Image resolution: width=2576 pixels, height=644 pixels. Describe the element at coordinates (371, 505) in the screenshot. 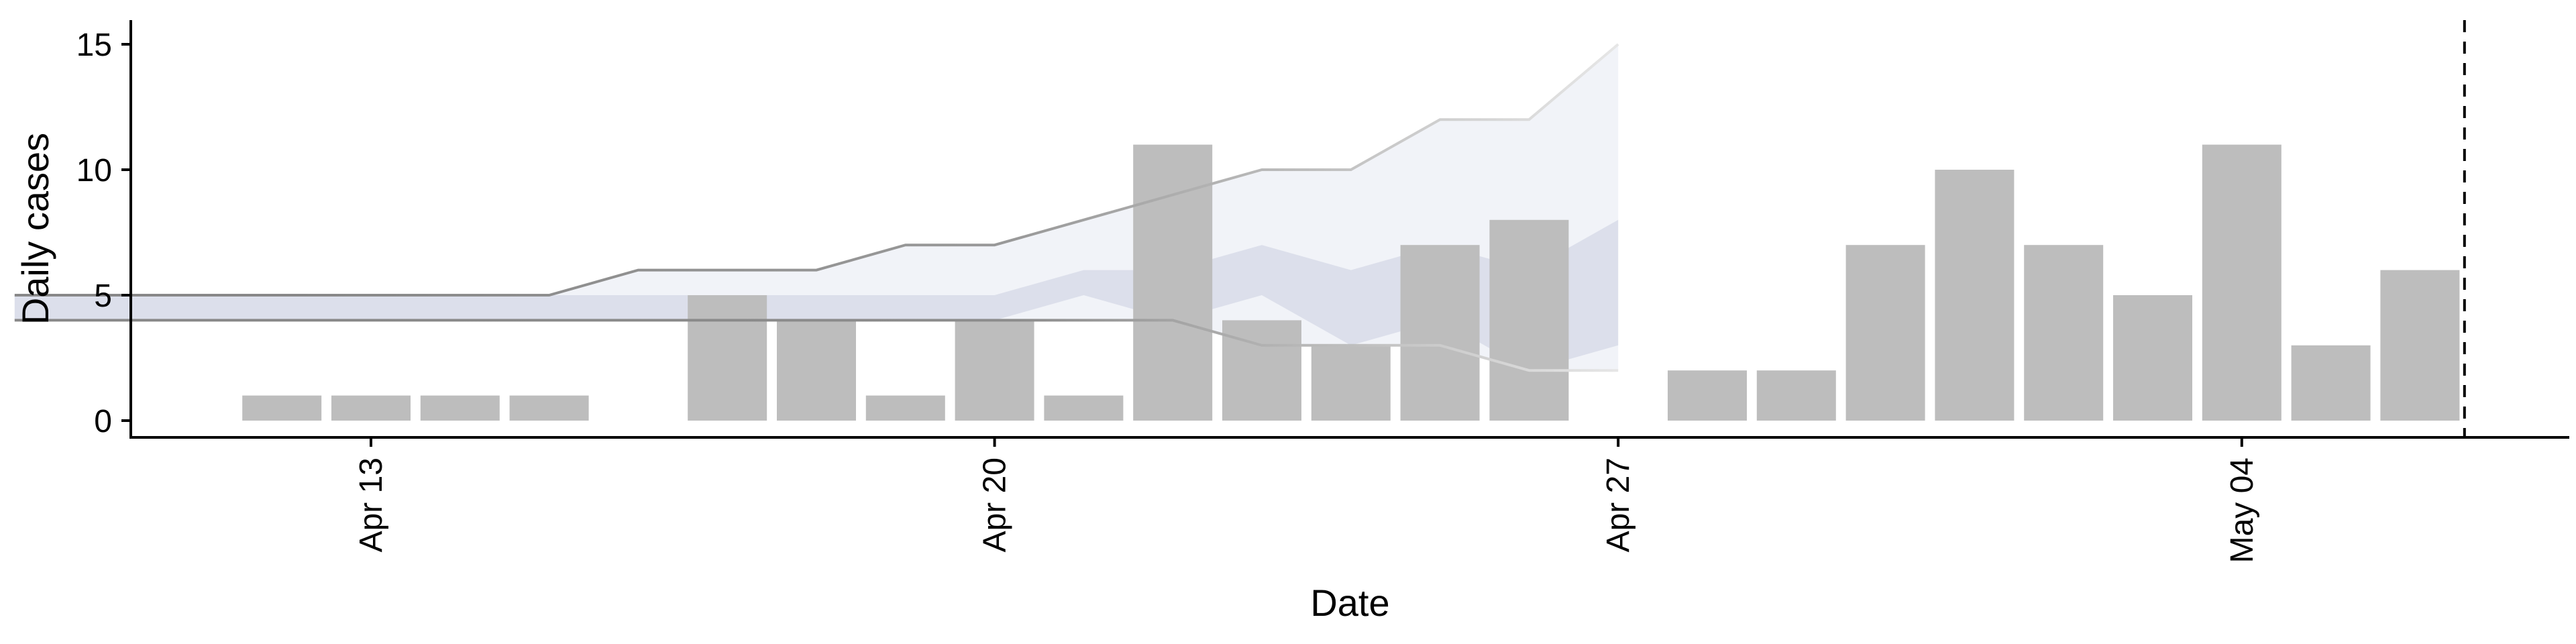

I see `x-tick-label: Apr 13` at that location.